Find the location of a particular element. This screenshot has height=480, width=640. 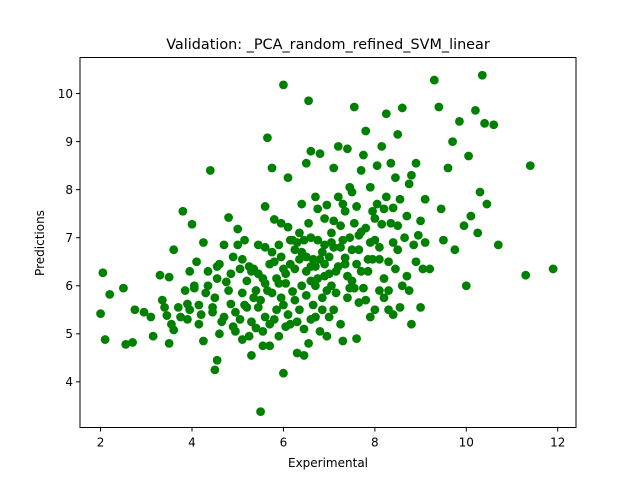

x-axis-ticks: 2 4 6 8 10 12 is located at coordinates (331, 438).